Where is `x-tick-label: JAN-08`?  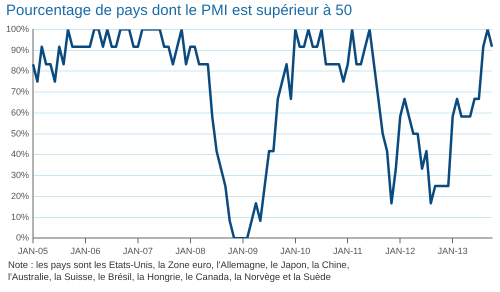
x-tick-label: JAN-08 is located at coordinates (190, 251).